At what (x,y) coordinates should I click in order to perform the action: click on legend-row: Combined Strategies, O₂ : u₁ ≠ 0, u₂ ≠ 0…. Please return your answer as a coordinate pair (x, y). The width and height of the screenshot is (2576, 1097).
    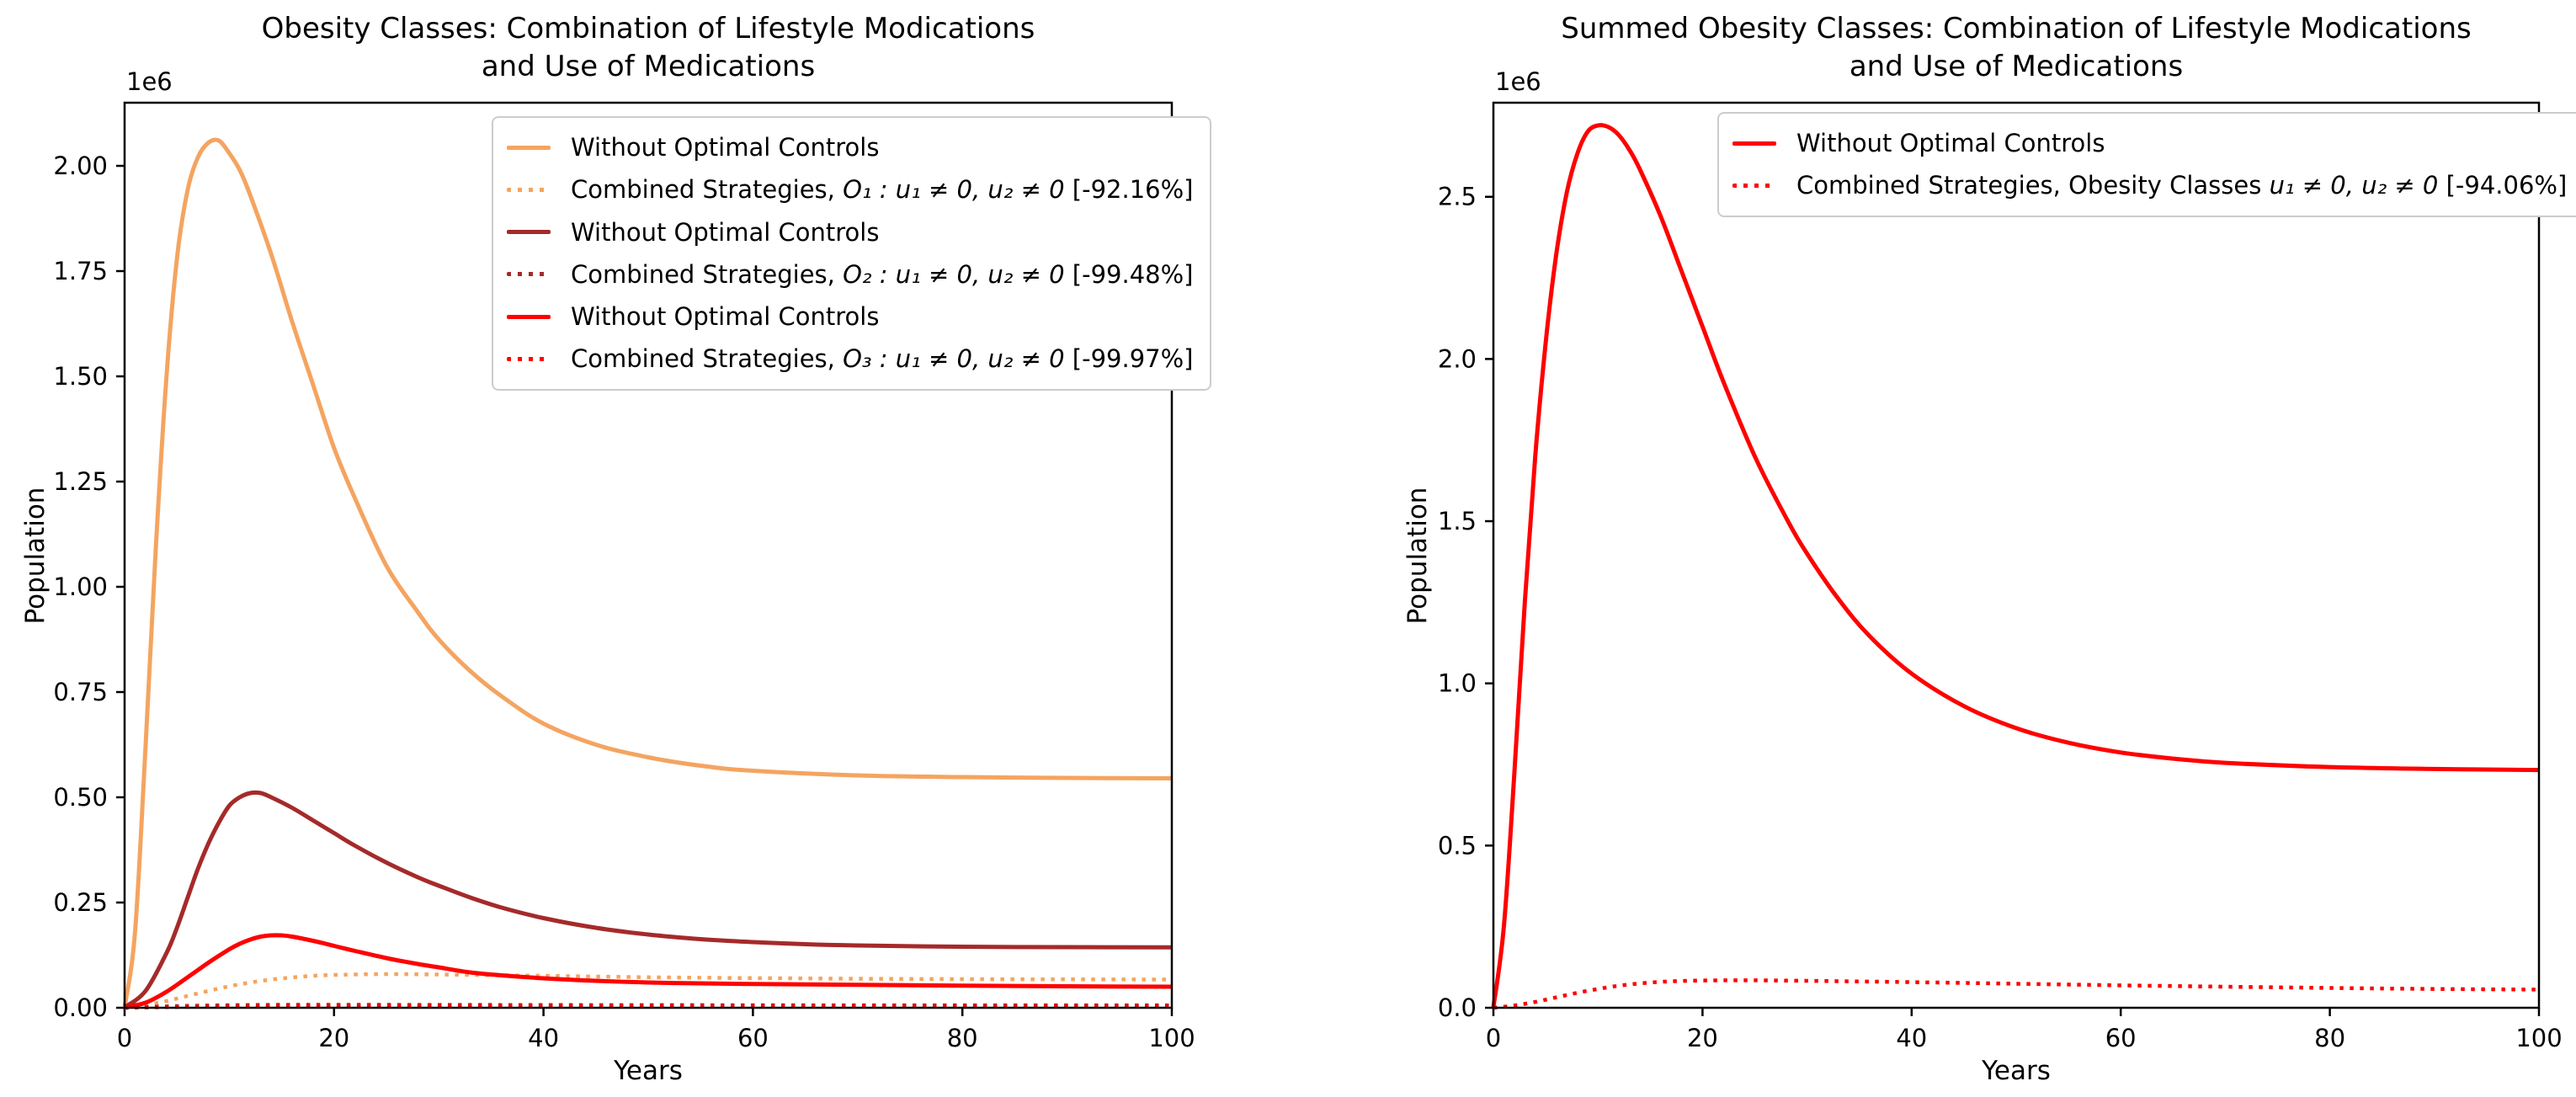
    Looking at the image, I should click on (850, 274).